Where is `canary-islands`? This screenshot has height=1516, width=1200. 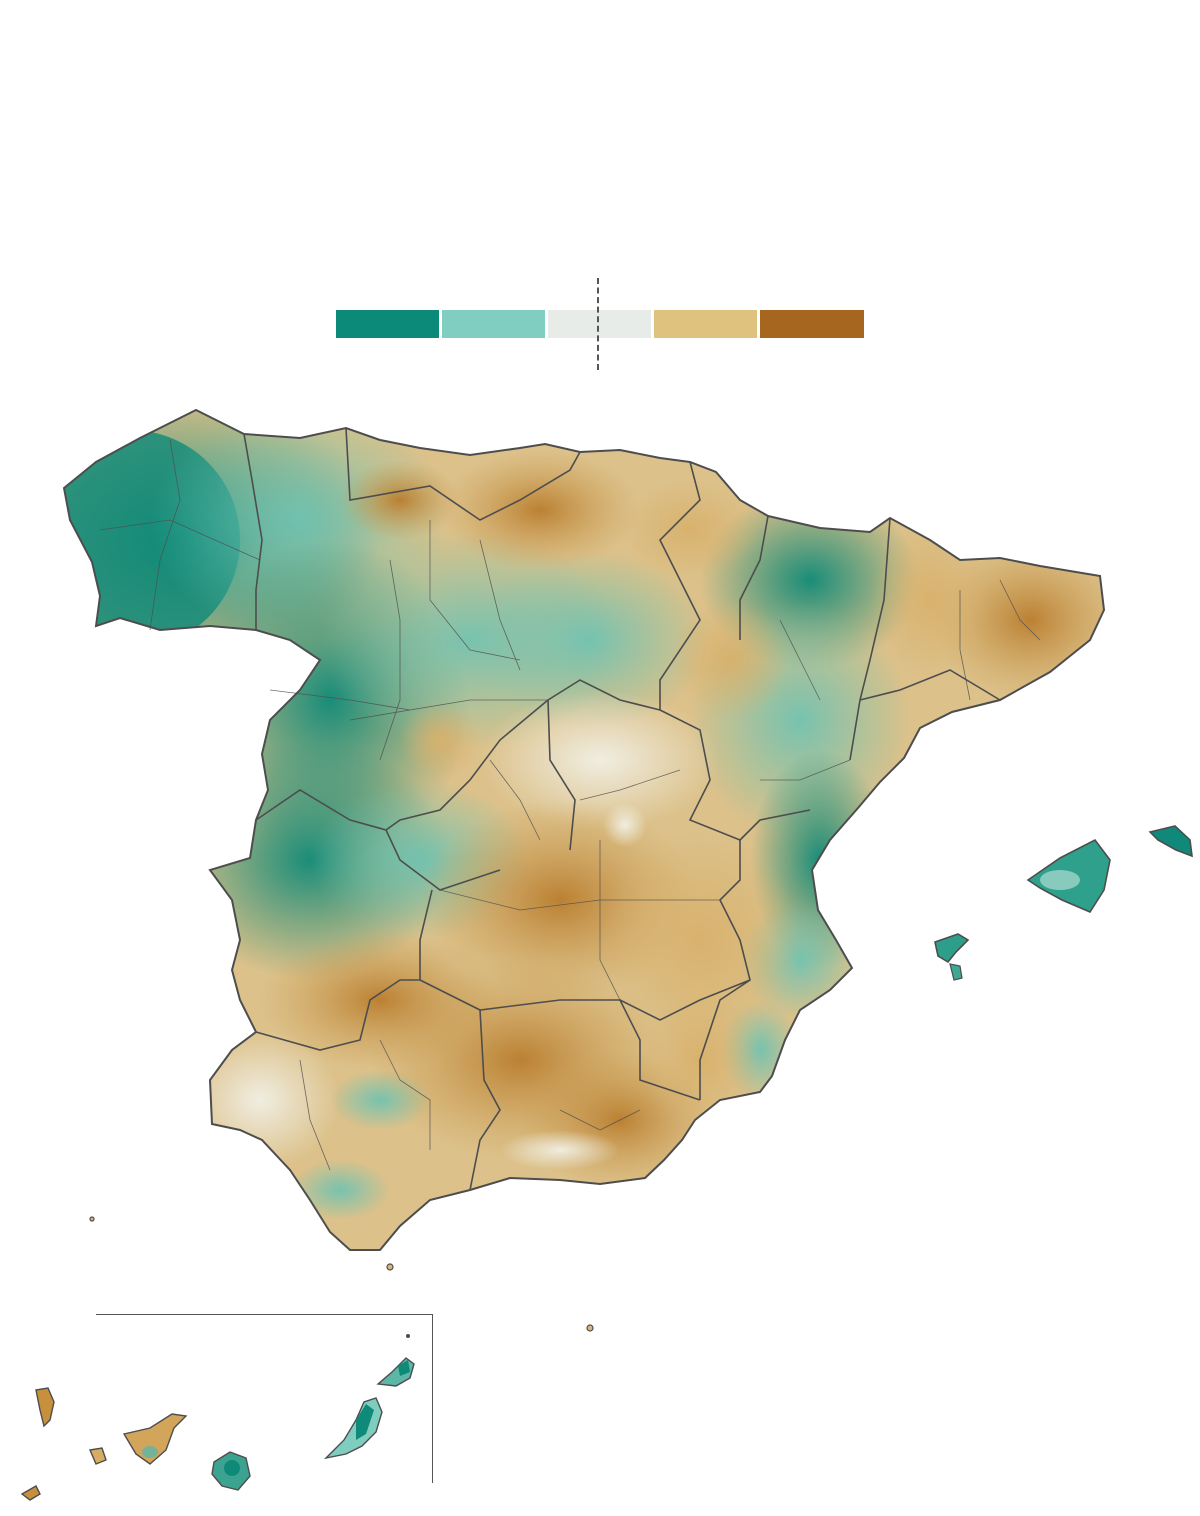 canary-islands is located at coordinates (217, 1417).